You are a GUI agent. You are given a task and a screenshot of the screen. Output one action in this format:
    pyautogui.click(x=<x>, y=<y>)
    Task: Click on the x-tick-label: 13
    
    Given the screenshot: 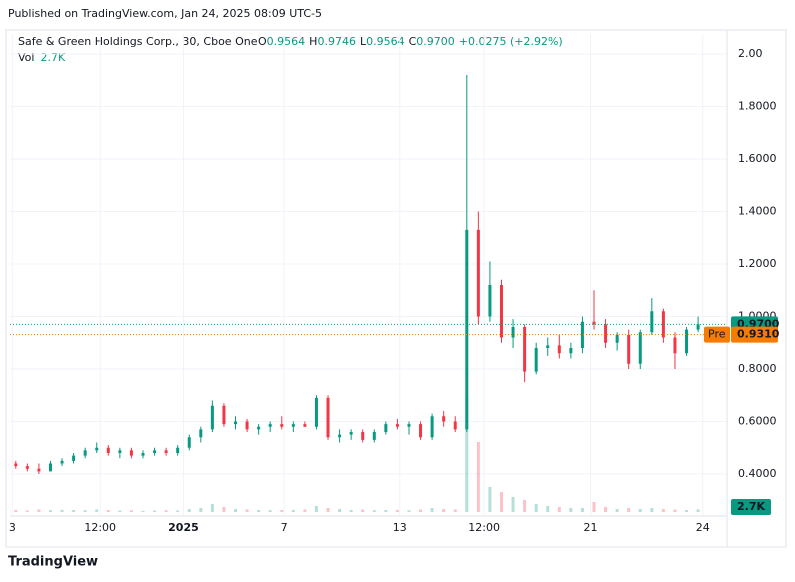 What is the action you would take?
    pyautogui.click(x=400, y=527)
    